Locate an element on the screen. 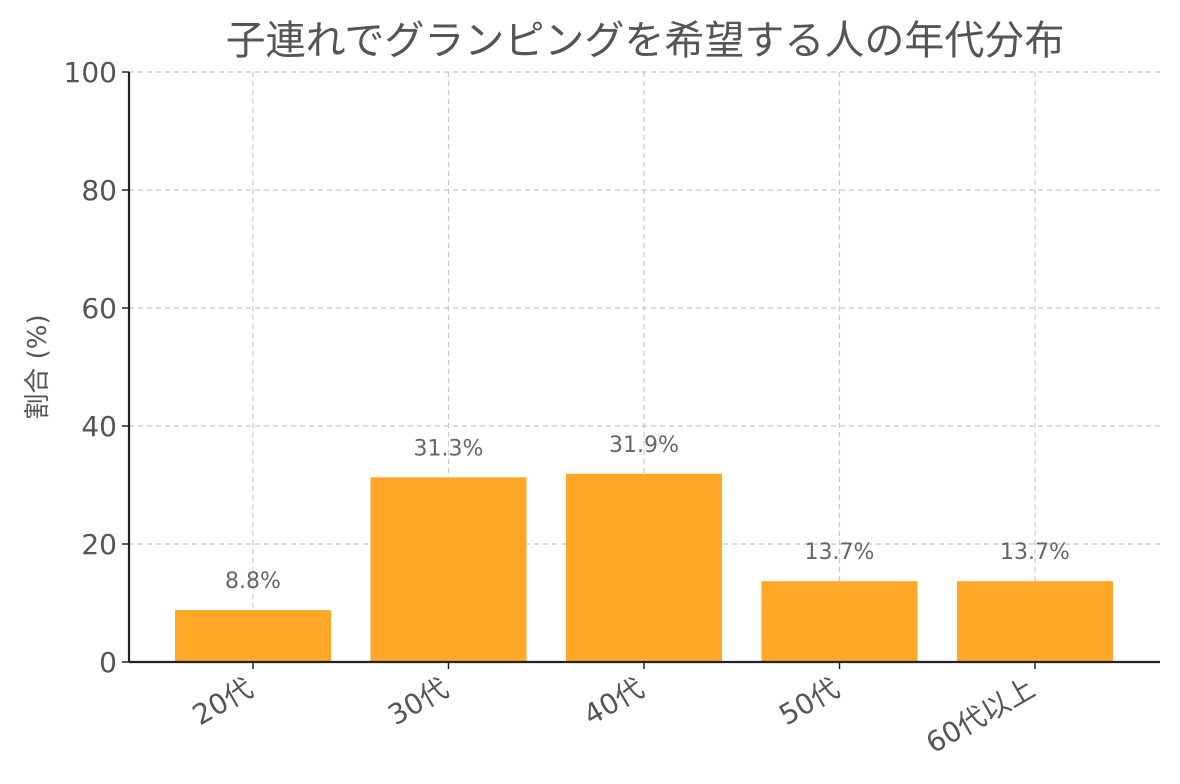 The image size is (1180, 784). y-tick-label: 20 is located at coordinates (99, 544).